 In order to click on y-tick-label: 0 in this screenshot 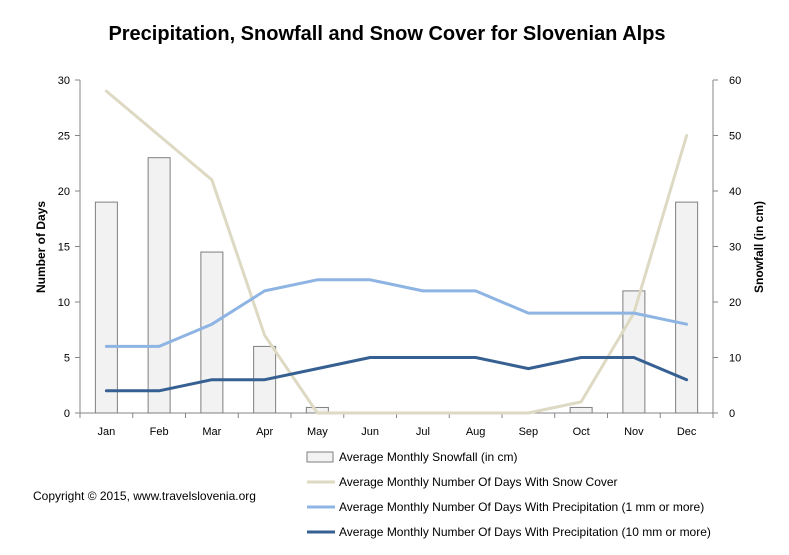, I will do `click(67, 414)`.